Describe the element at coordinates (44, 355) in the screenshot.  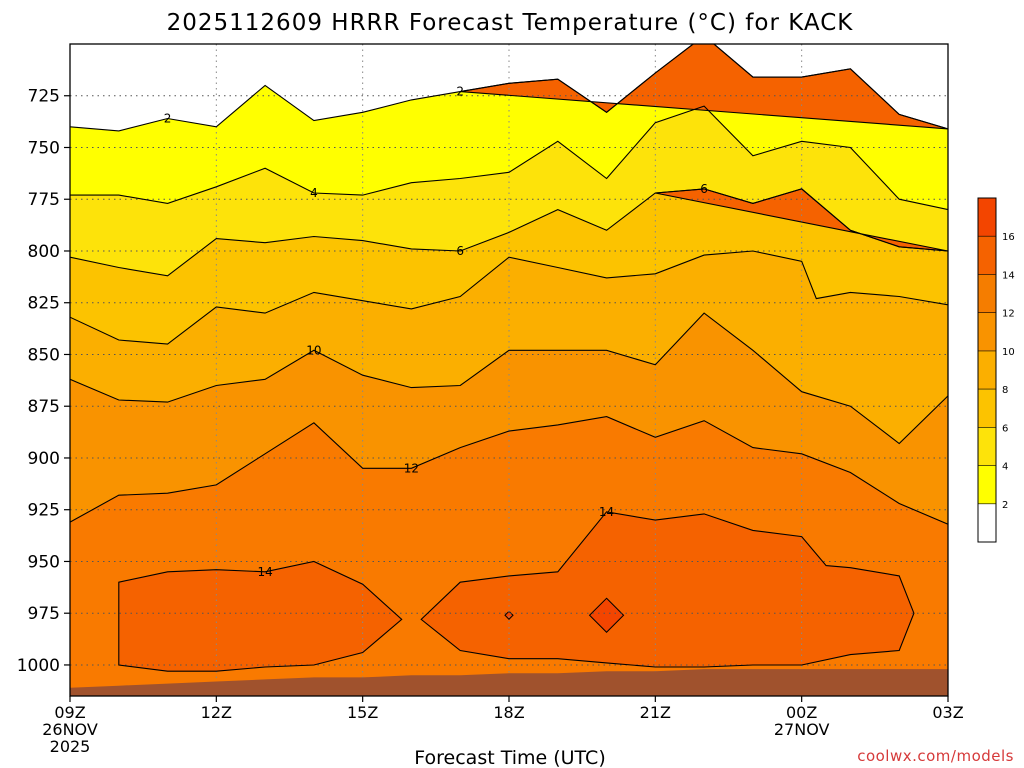
I see `y-tick-label: 850` at that location.